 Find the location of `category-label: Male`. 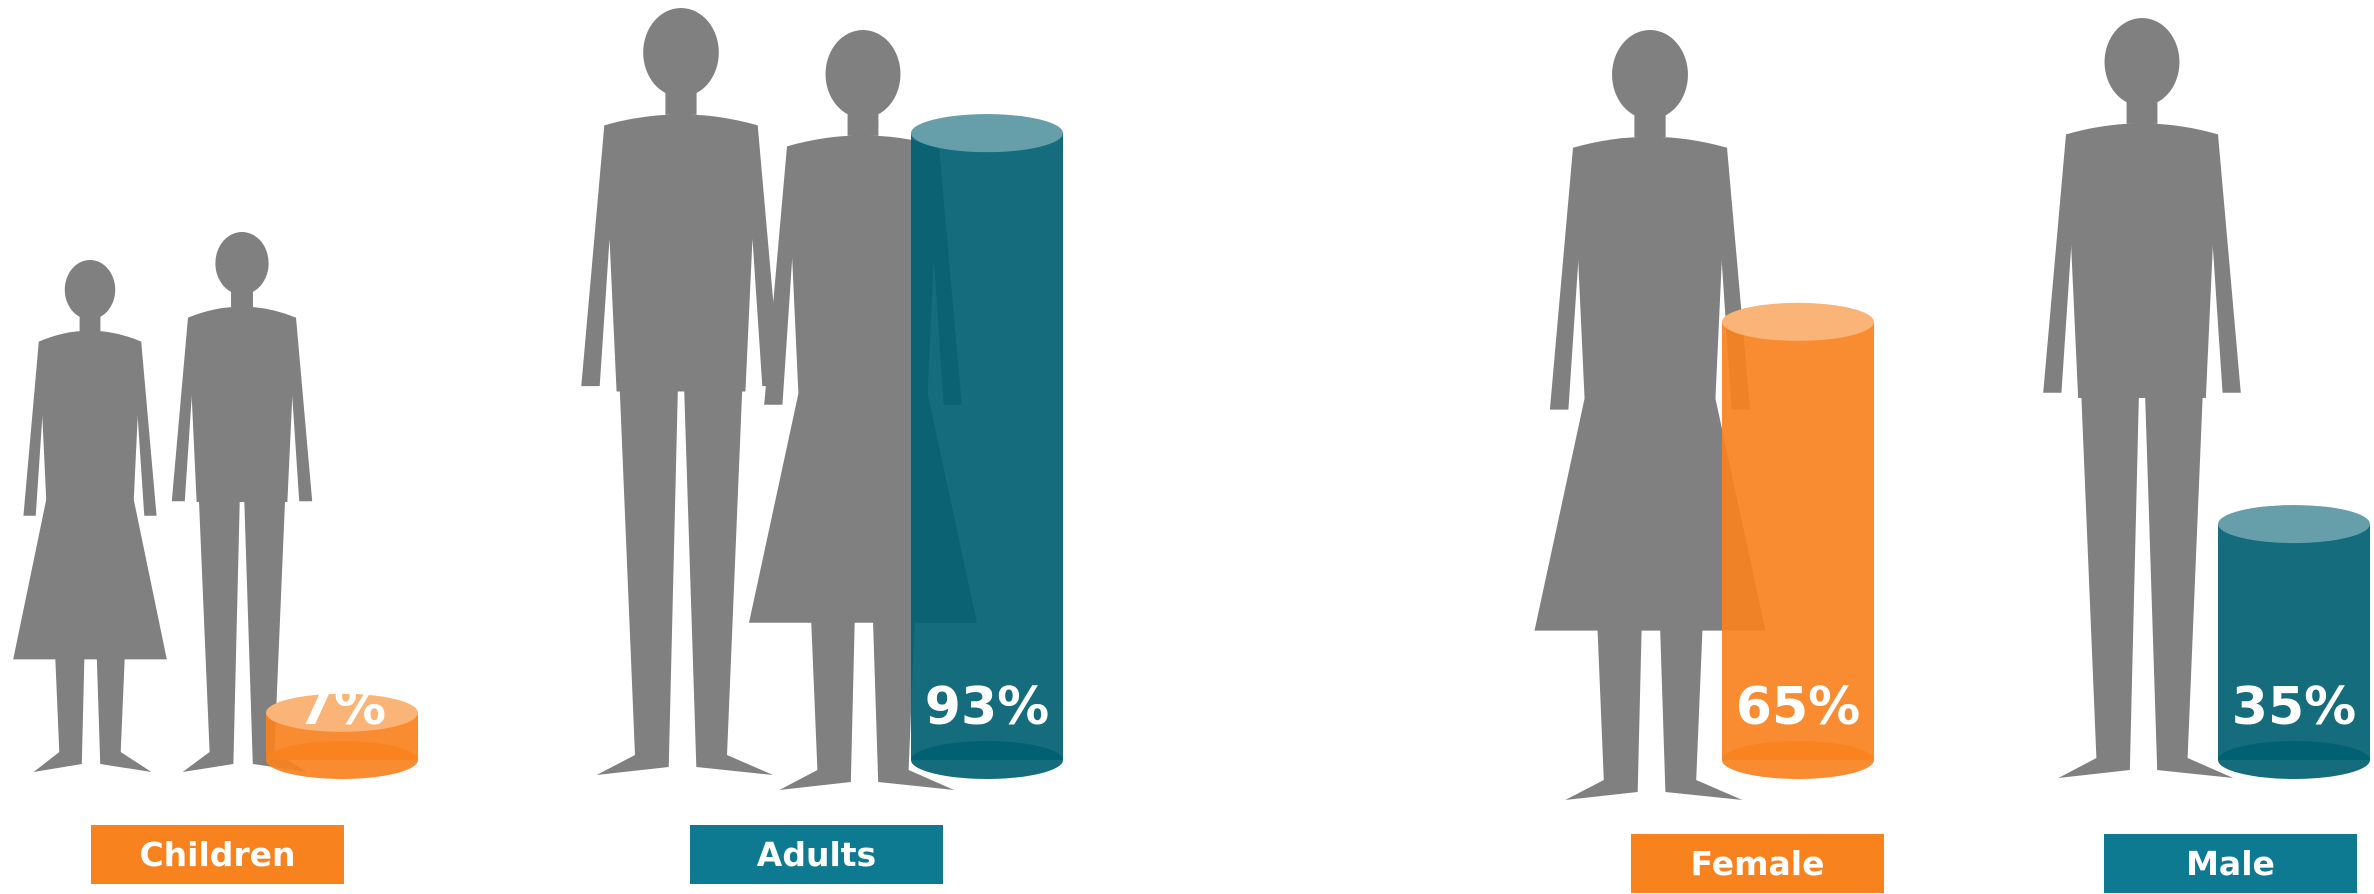

category-label: Male is located at coordinates (2230, 863).